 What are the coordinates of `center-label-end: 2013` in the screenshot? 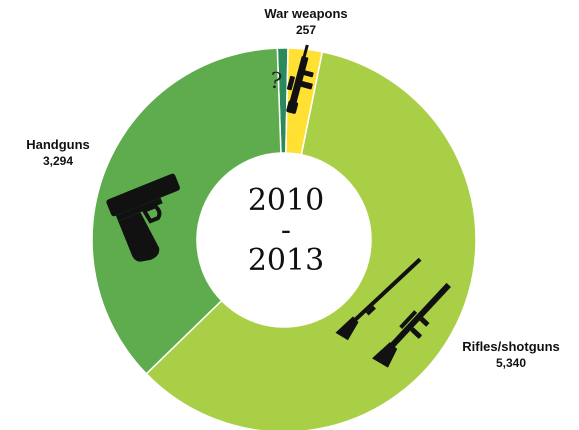 It's located at (286, 260).